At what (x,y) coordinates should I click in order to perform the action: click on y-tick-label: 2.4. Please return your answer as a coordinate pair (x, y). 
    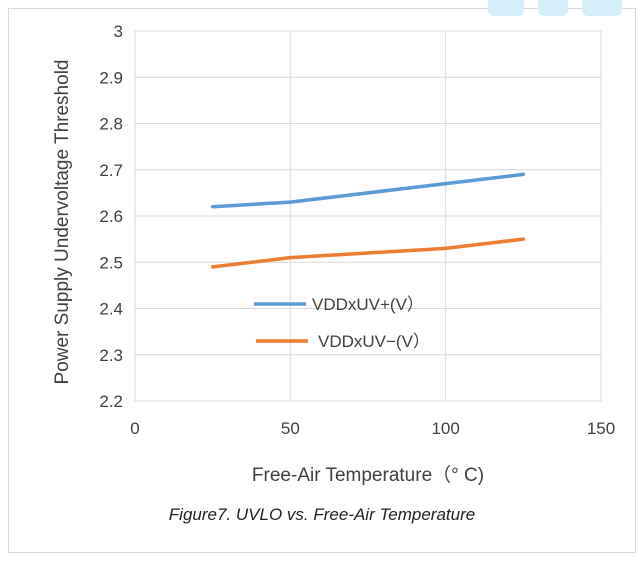
    Looking at the image, I should click on (111, 309).